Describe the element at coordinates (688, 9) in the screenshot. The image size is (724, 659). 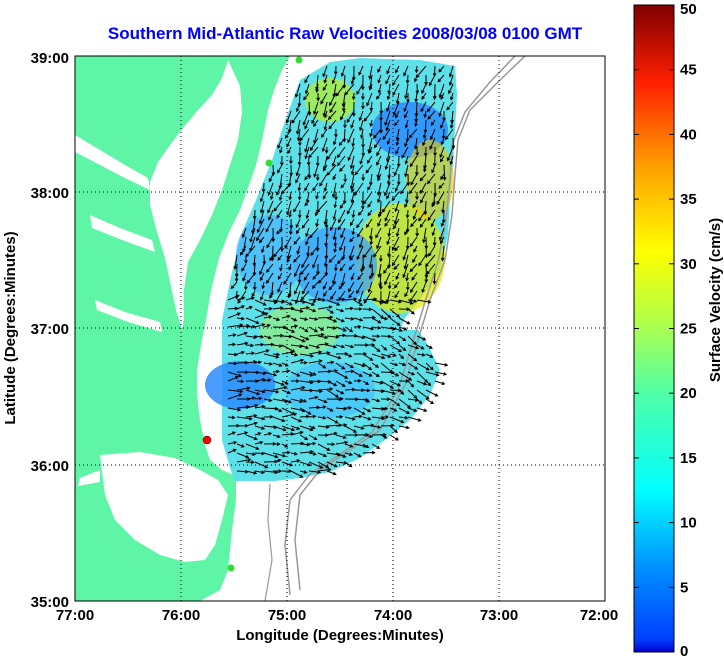
I see `colorbar-tick-label: 50` at that location.